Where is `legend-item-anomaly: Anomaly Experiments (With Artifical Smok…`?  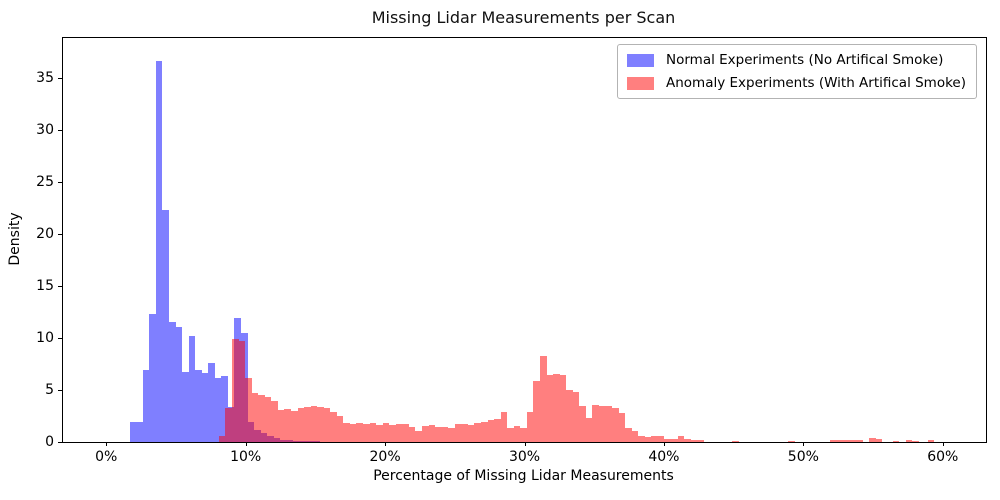 legend-item-anomaly: Anomaly Experiments (With Artifical Smok… is located at coordinates (796, 83).